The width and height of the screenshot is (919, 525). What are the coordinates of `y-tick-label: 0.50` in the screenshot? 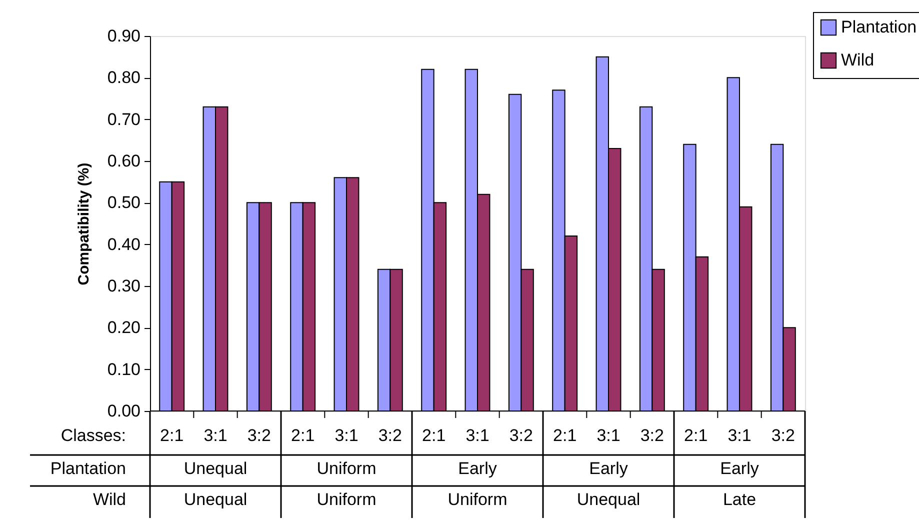 It's located at (123, 202).